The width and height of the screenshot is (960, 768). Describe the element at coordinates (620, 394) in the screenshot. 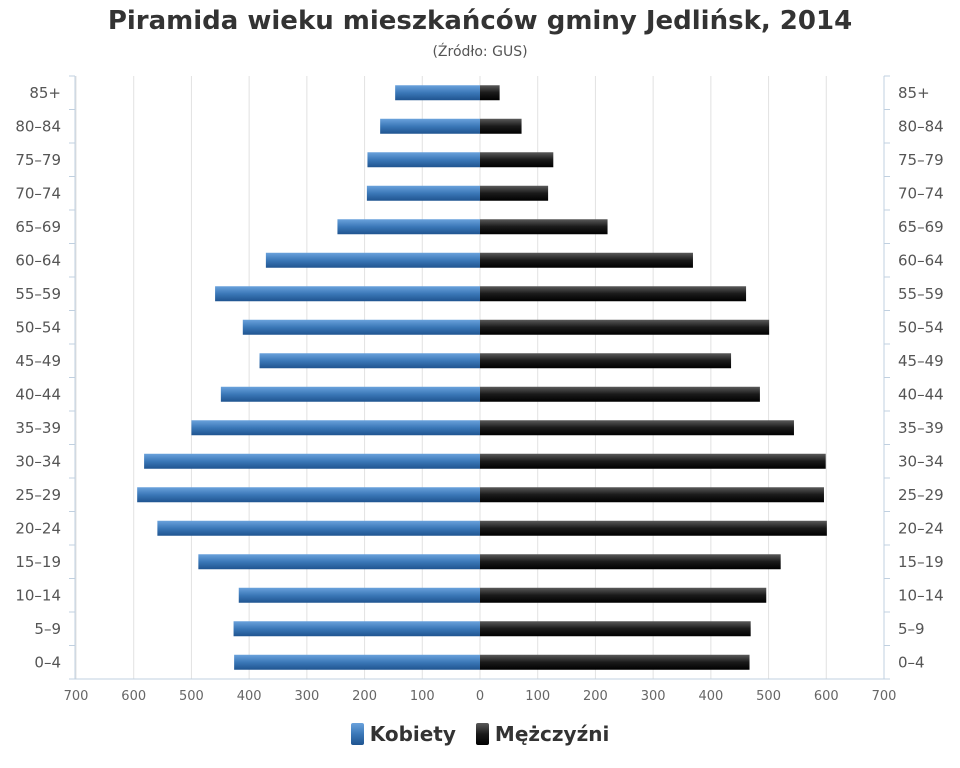

I see `bar-men-40–44` at that location.